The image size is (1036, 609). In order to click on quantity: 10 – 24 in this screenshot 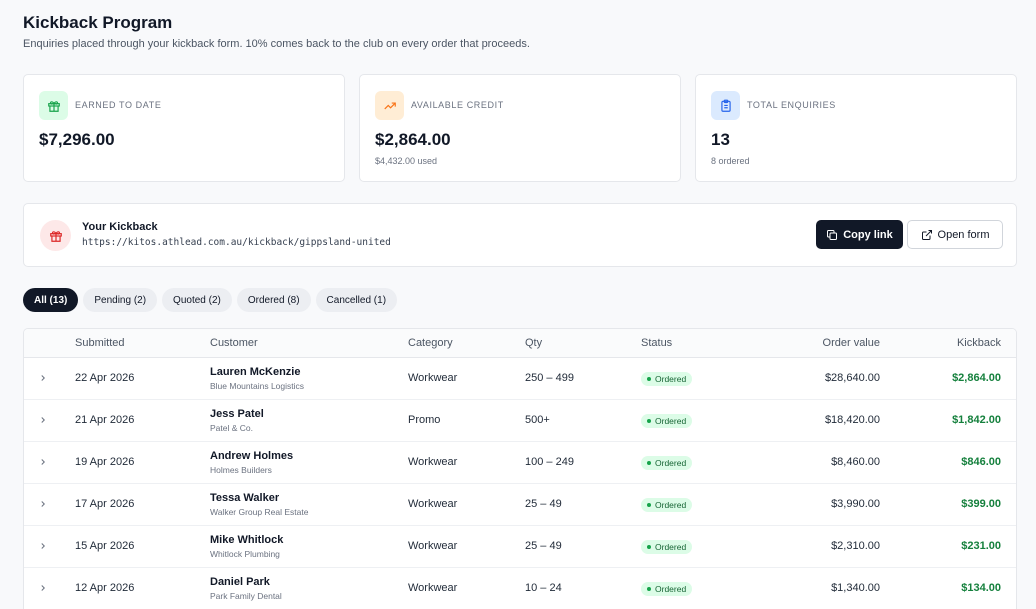, I will do `click(543, 588)`.